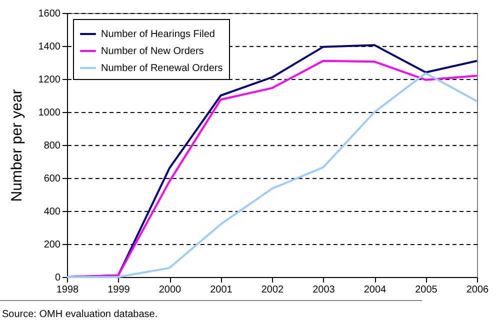 This screenshot has width=503, height=333. Describe the element at coordinates (324, 290) in the screenshot. I see `x-tick-label: 2003` at that location.